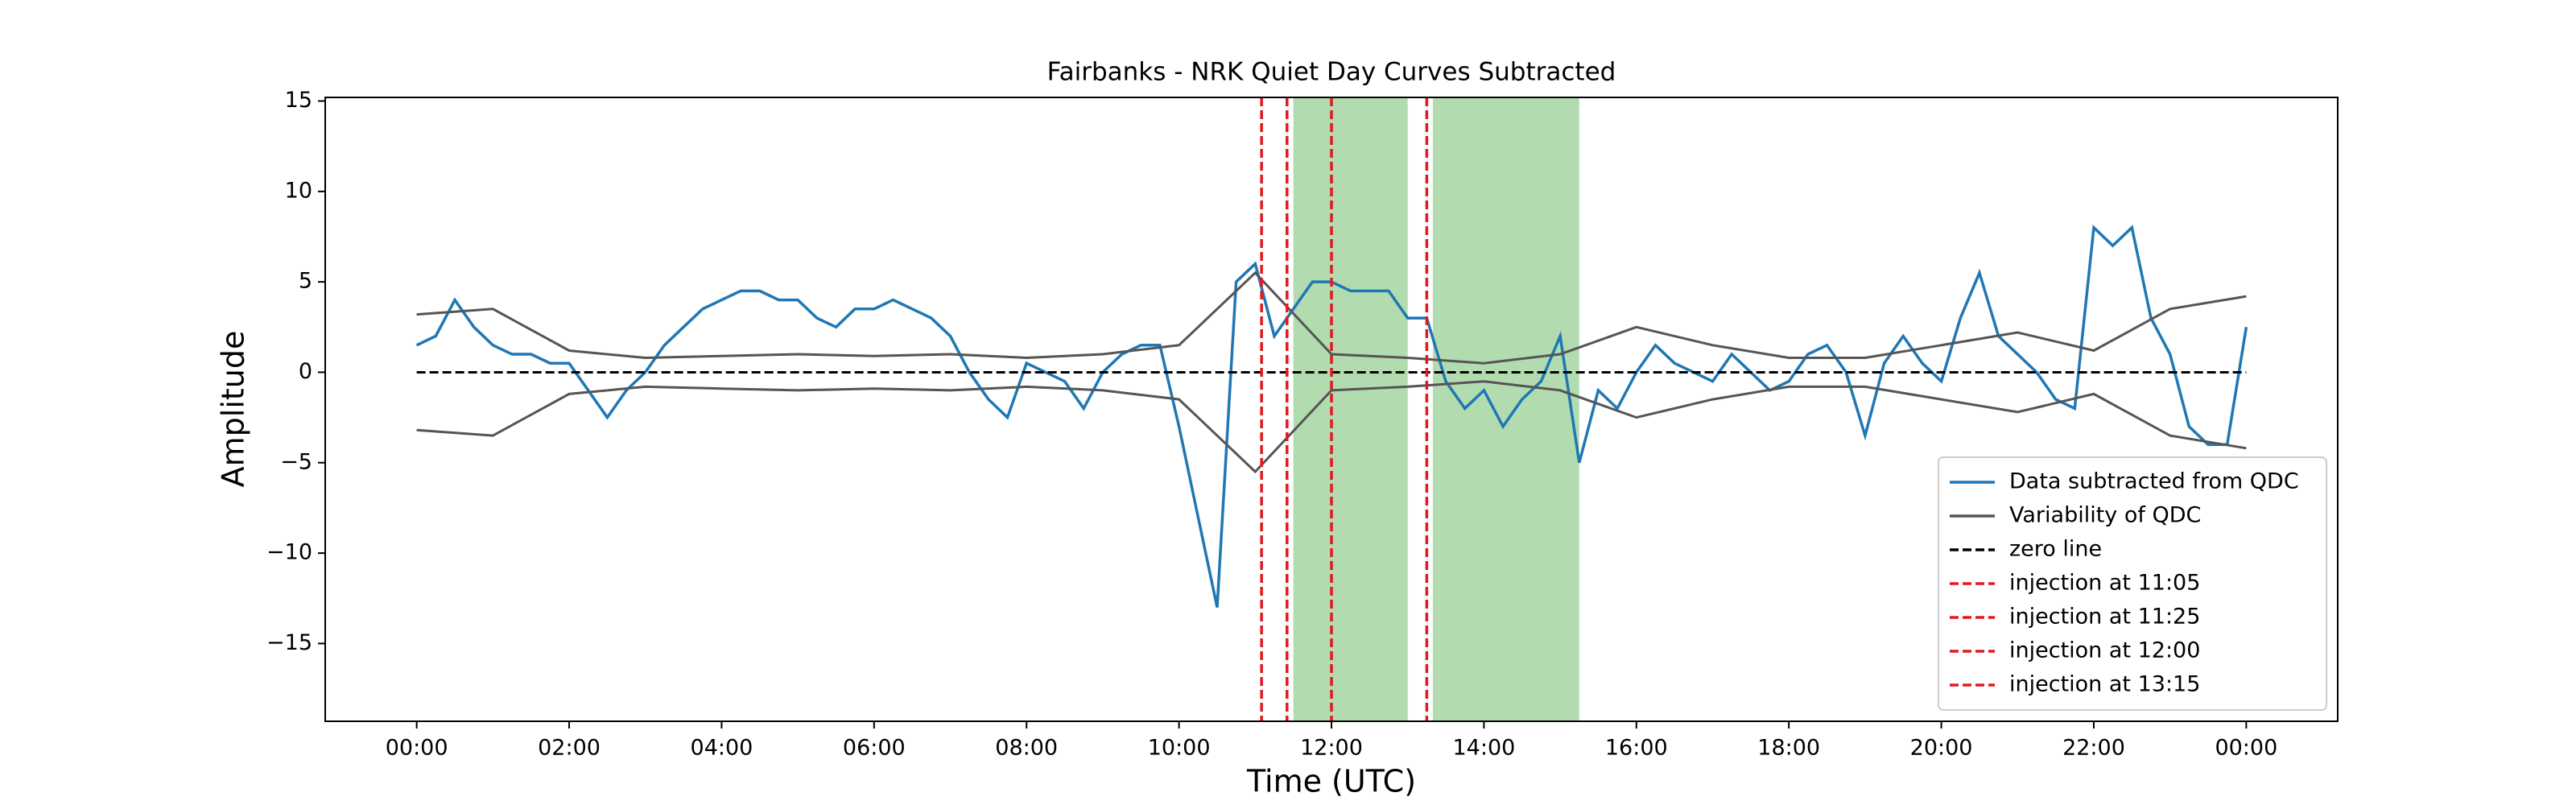  What do you see at coordinates (1941, 748) in the screenshot?
I see `x-tick-label: 20:00` at bounding box center [1941, 748].